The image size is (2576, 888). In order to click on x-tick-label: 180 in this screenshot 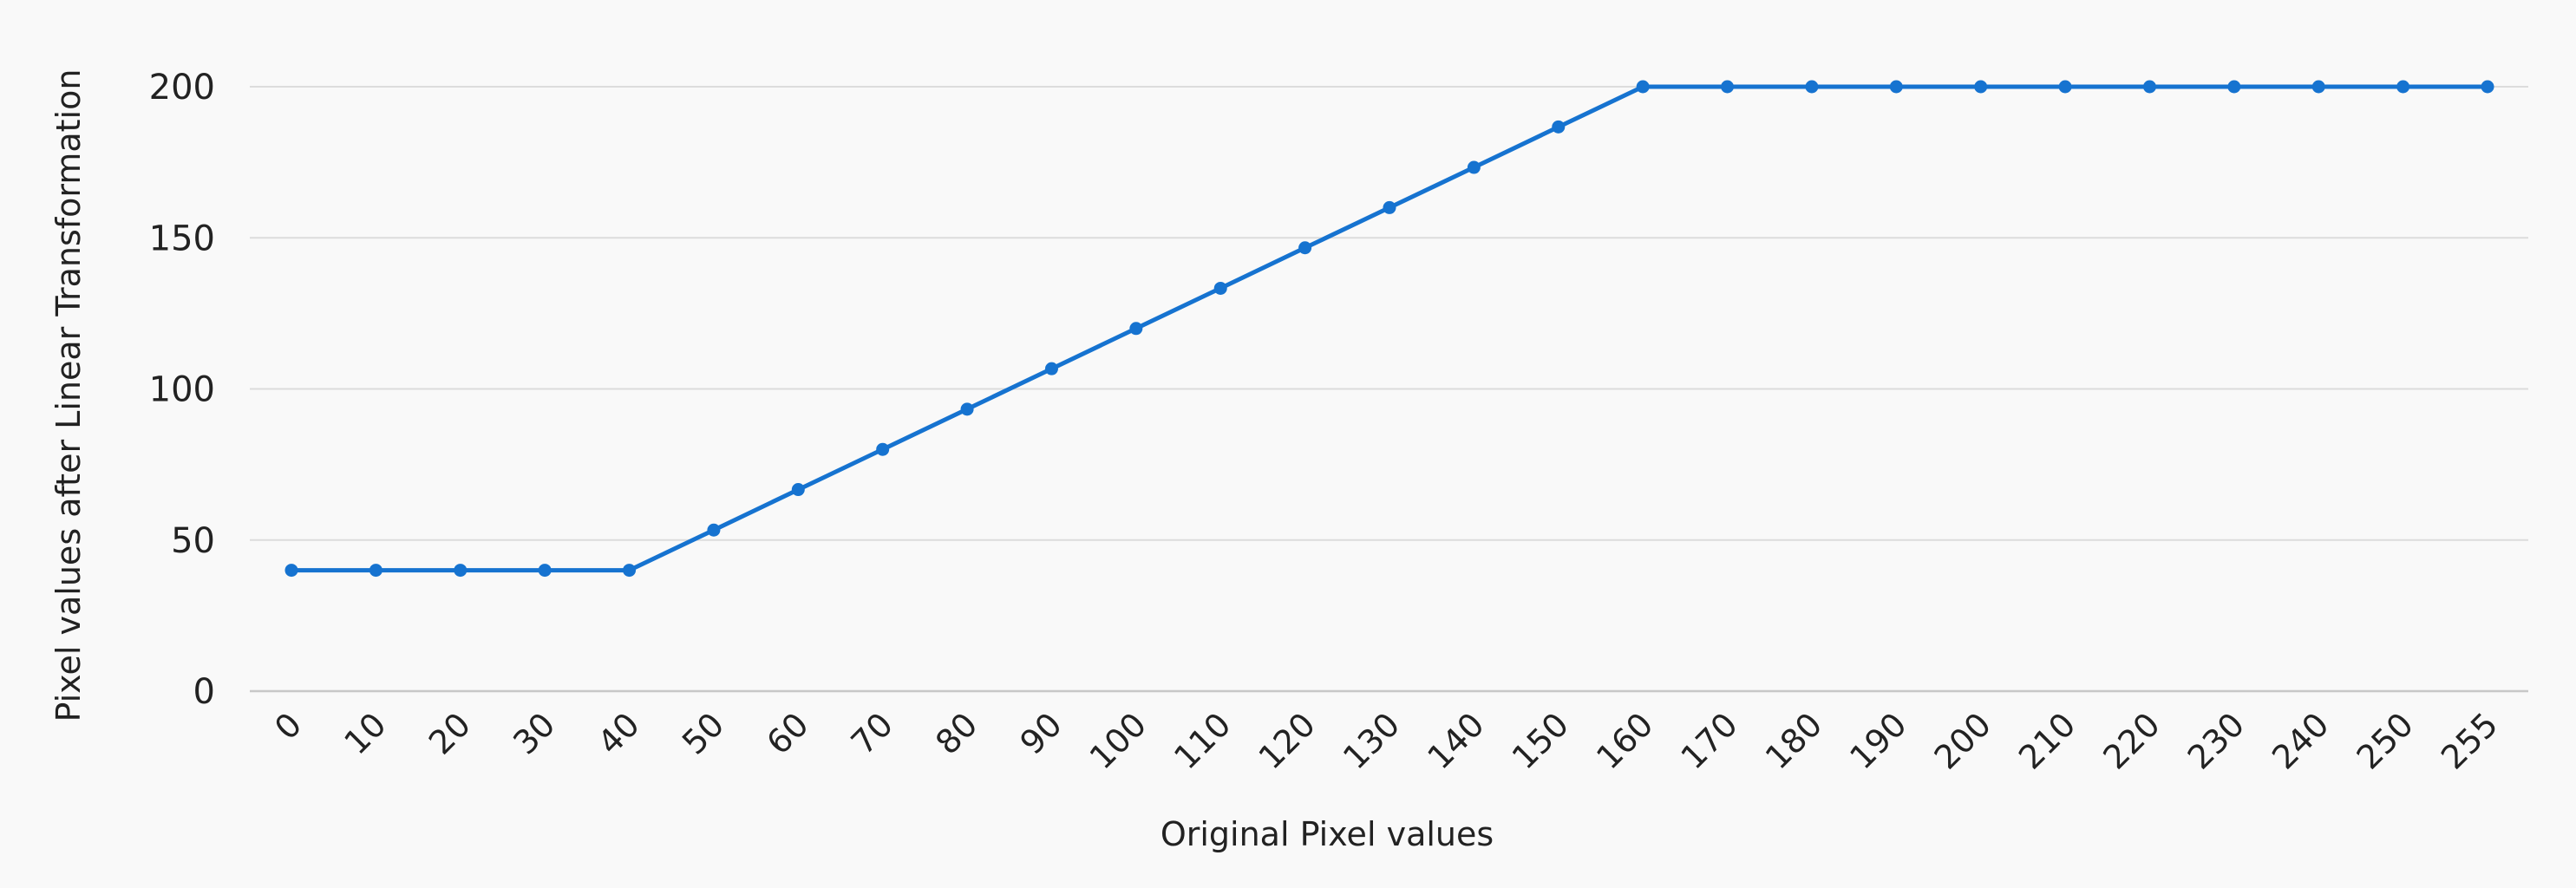, I will do `click(1793, 740)`.